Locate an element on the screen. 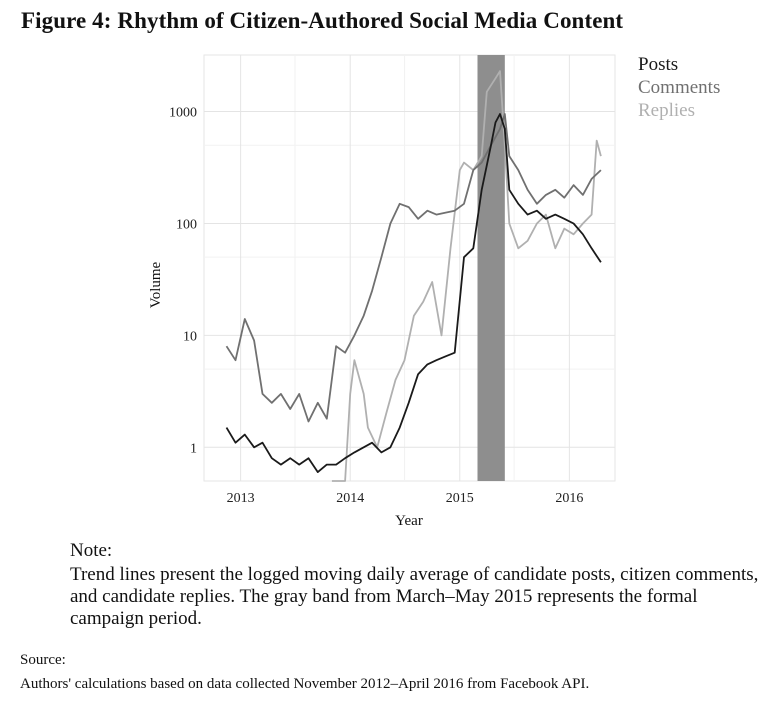 This screenshot has height=709, width=783. y-axis-label: Volume is located at coordinates (156, 284).